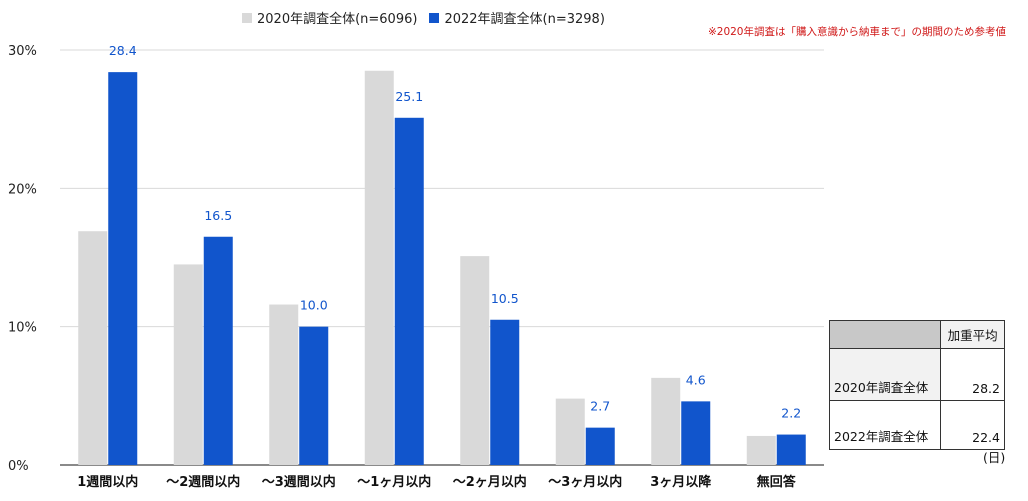  I want to click on legend-item-2022: 2022年調査全体(n=3298), so click(517, 17).